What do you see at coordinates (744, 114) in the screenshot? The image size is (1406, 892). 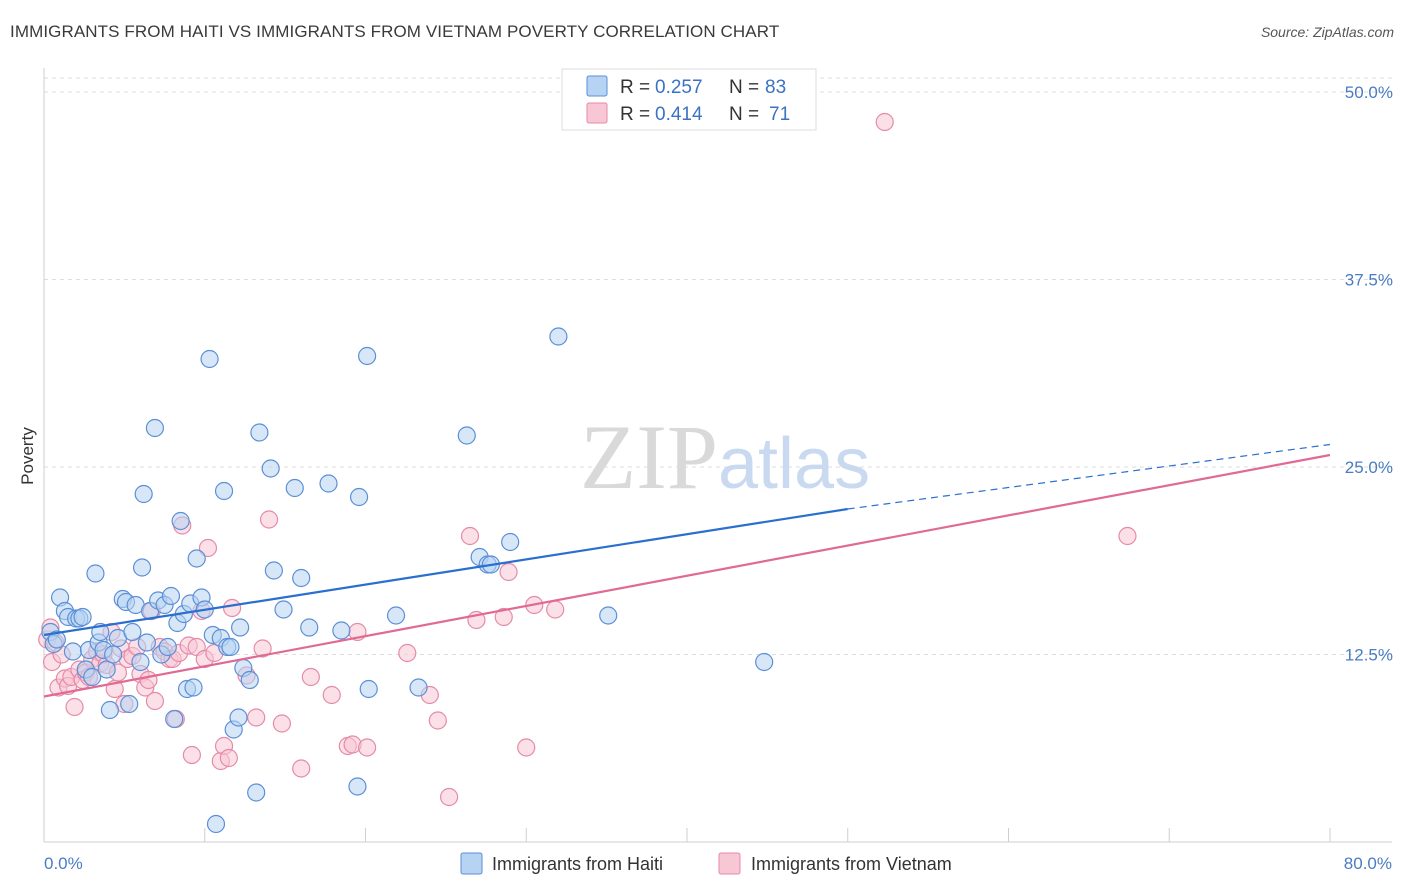 I see `legend-n-label-vietnam: N =` at bounding box center [744, 114].